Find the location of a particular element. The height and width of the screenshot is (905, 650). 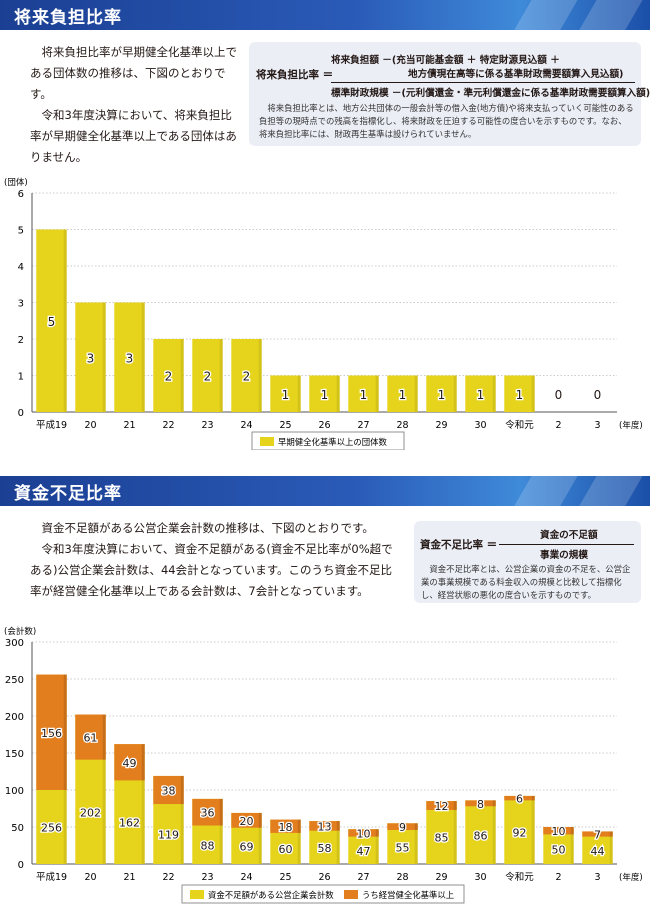

formula-denominator: 標準財政規模 －(元利償還金・準元利償還金に係る基準財政需要額算入額) is located at coordinates (490, 93).